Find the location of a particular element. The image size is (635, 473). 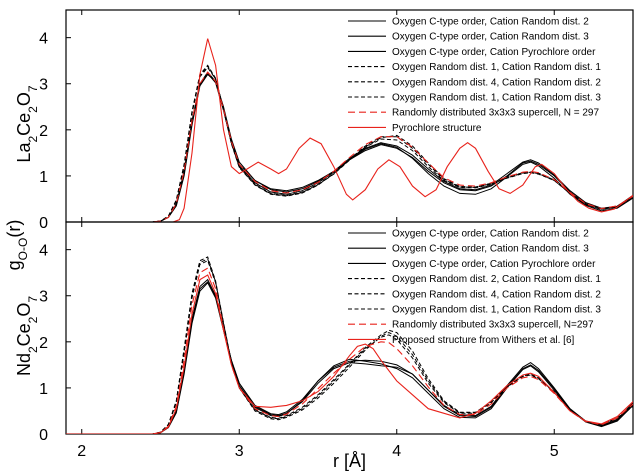

x-tick-label: 2 is located at coordinates (81, 451).